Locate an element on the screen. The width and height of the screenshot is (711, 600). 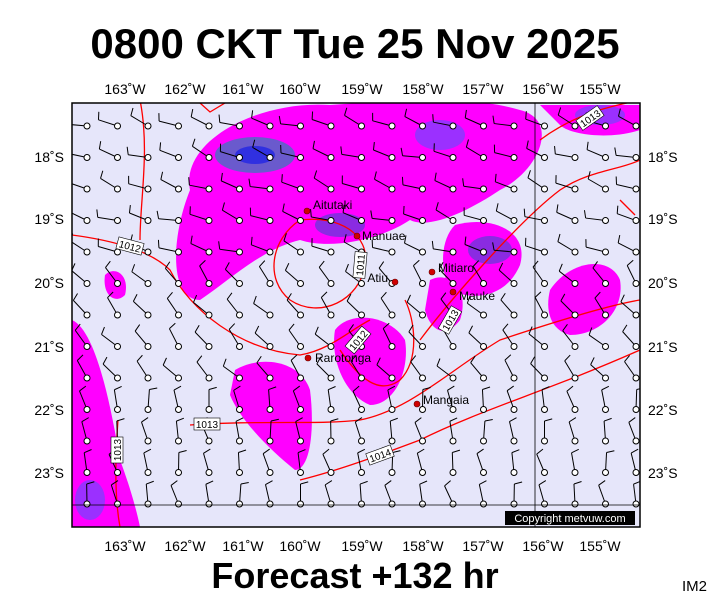
isobar-label: 1013 is located at coordinates (207, 424).